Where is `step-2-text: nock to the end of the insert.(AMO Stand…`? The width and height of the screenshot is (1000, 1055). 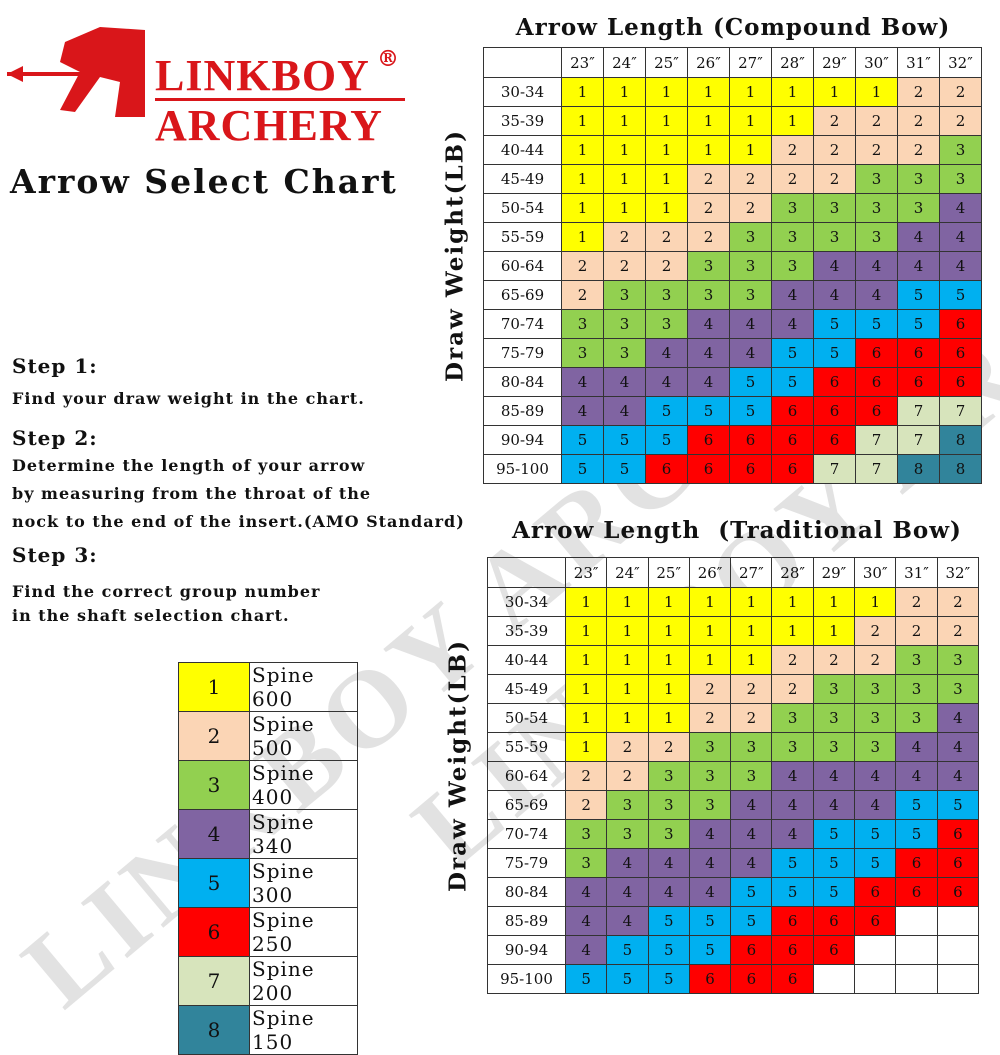 step-2-text: nock to the end of the insert.(AMO Stand… is located at coordinates (238, 521).